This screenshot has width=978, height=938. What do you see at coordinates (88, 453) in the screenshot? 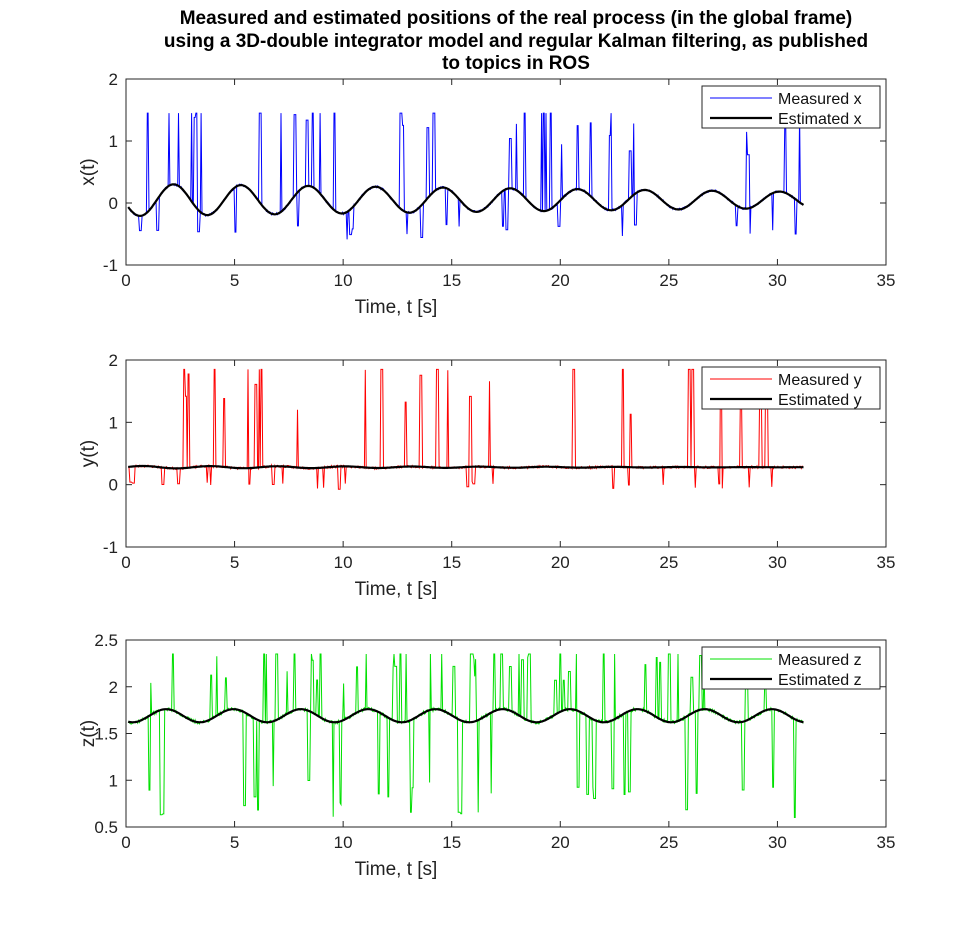
I see `y-axis-label-y: y(t)` at bounding box center [88, 453].